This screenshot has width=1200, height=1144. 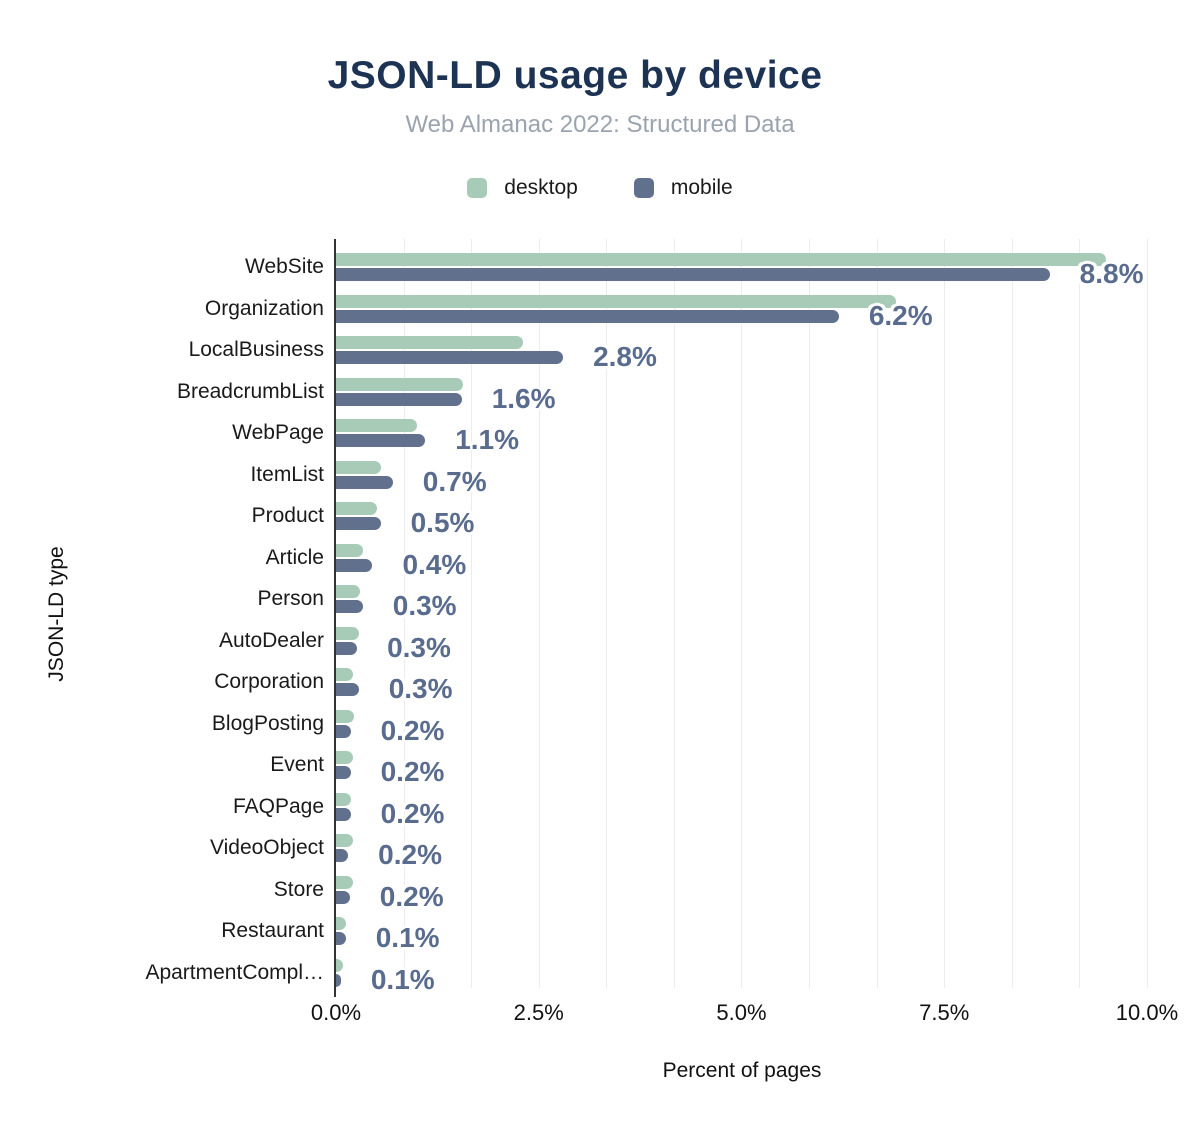 I want to click on category-label: AutoDealer, so click(x=271, y=640).